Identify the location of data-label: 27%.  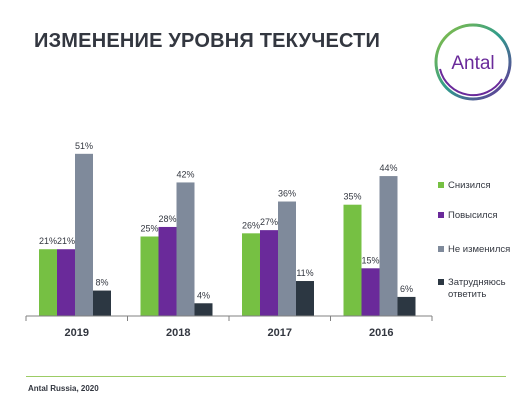
(269, 222).